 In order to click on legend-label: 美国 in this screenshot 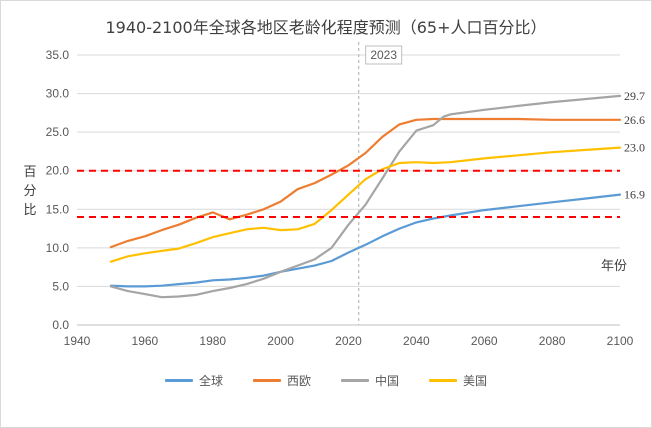, I will do `click(475, 381)`.